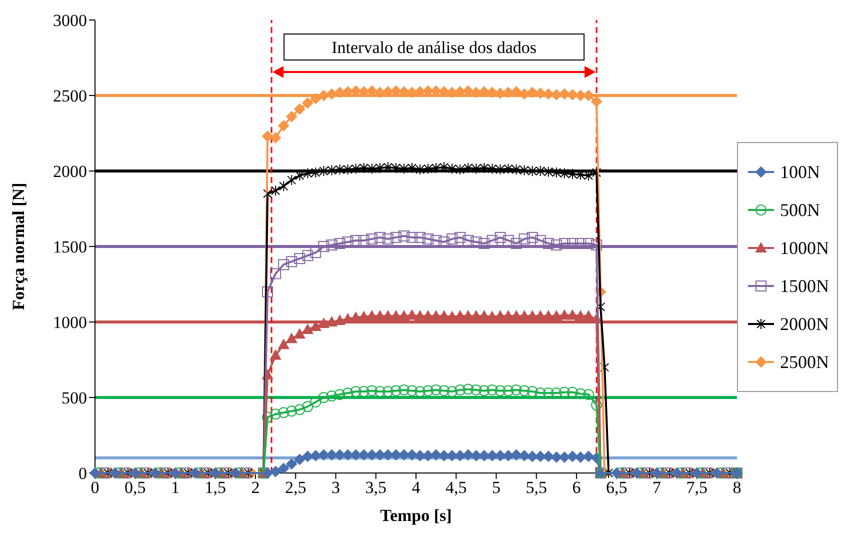 This screenshot has width=848, height=533. What do you see at coordinates (18, 246) in the screenshot?
I see `y-axis-title: Força normal [N]` at bounding box center [18, 246].